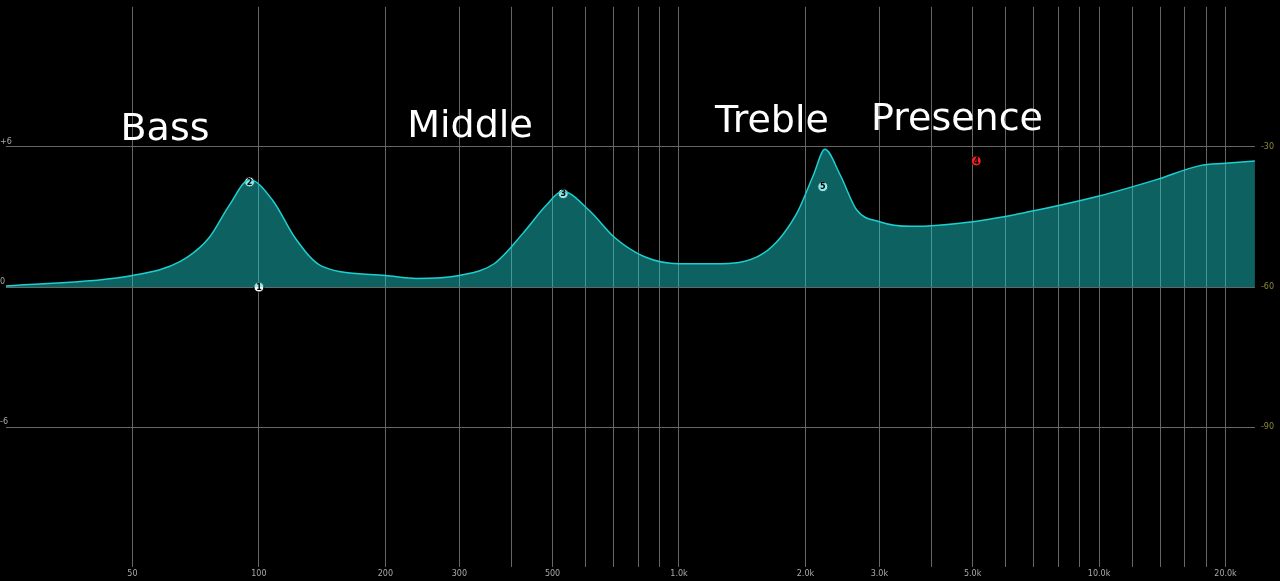 The image size is (1280, 581). I want to click on y-tick-label: +6, so click(6, 142).